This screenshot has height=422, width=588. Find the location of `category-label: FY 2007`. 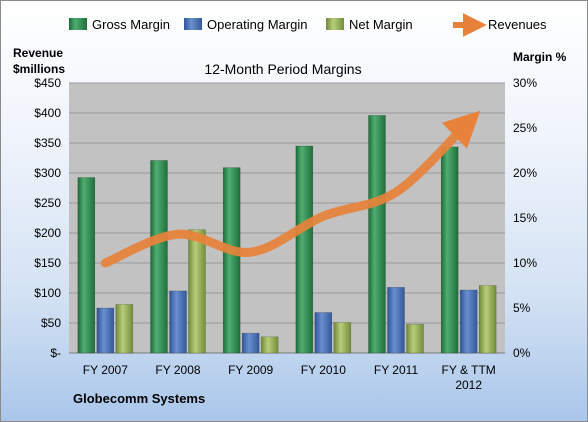

category-label: FY 2007 is located at coordinates (105, 370).